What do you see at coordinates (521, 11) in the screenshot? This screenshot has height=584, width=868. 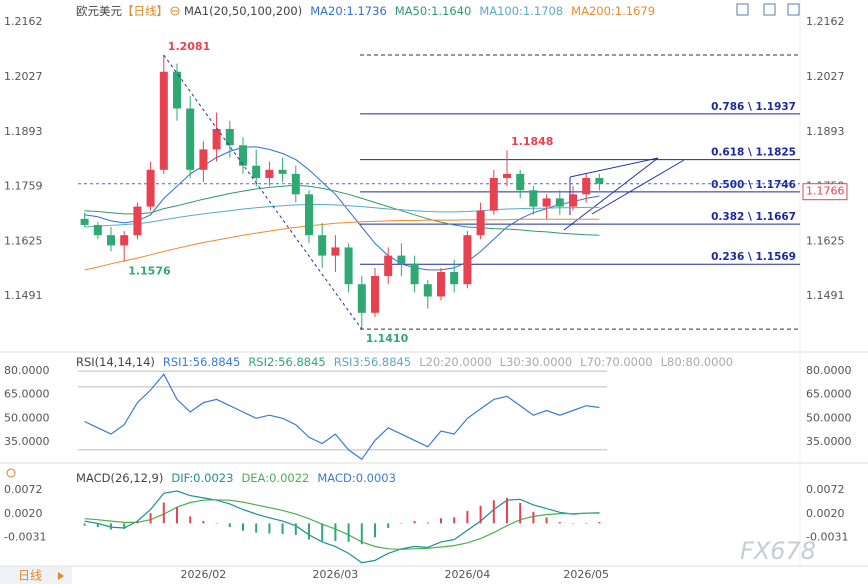 I see `legend-entry: MA100:1.1708` at bounding box center [521, 11].